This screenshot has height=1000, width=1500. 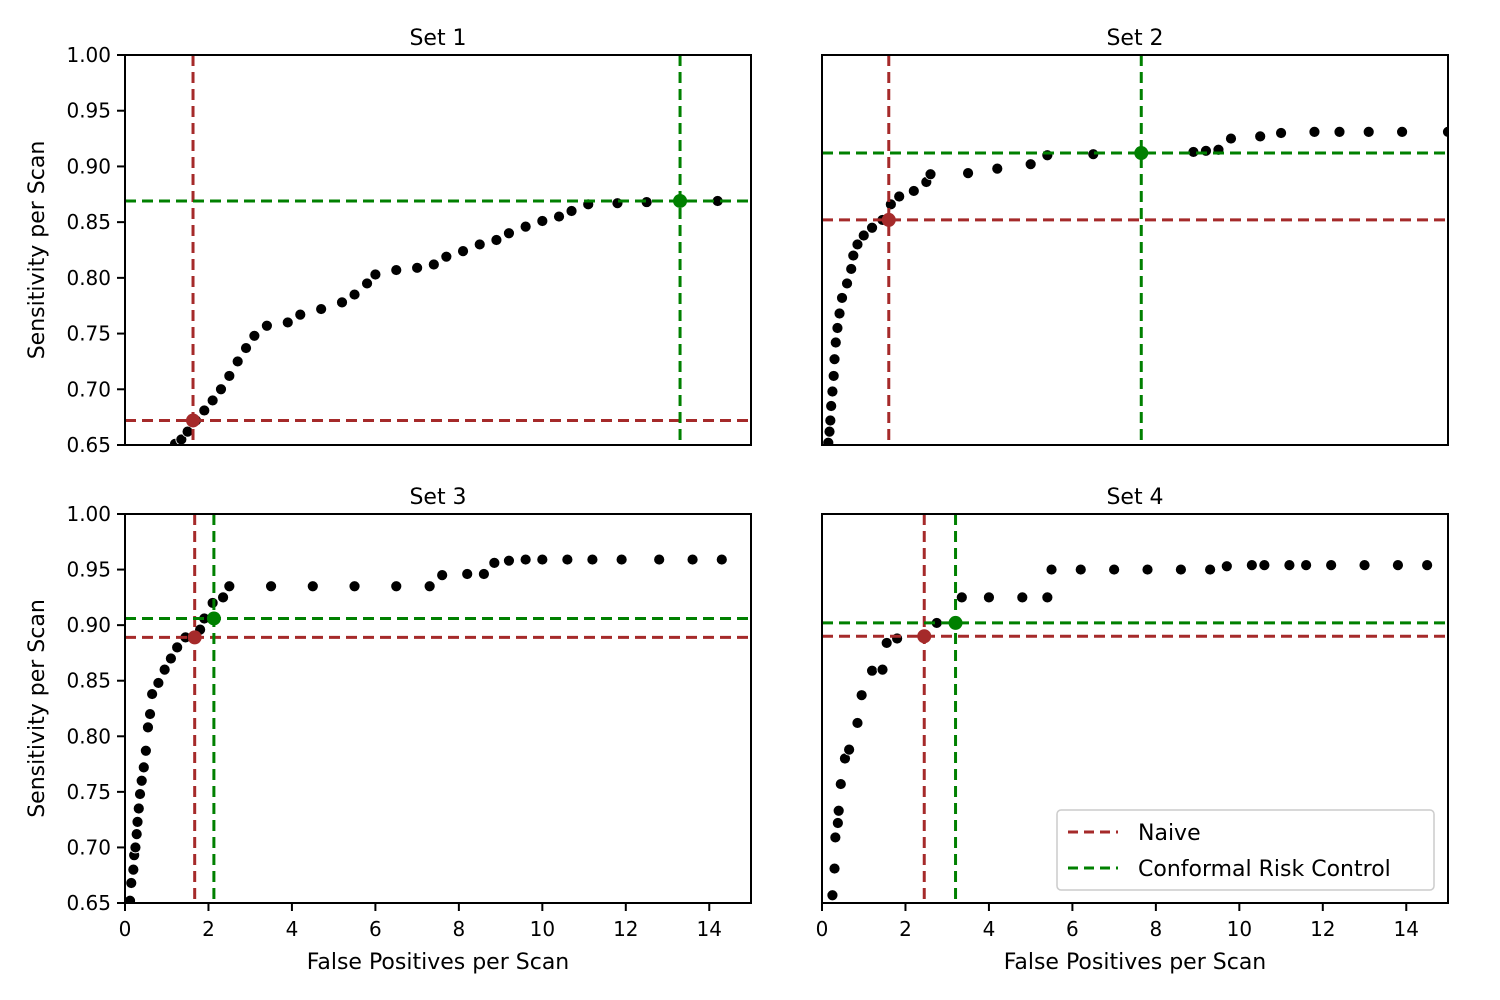 I want to click on y-tick-label: 0.85, so click(x=88, y=681).